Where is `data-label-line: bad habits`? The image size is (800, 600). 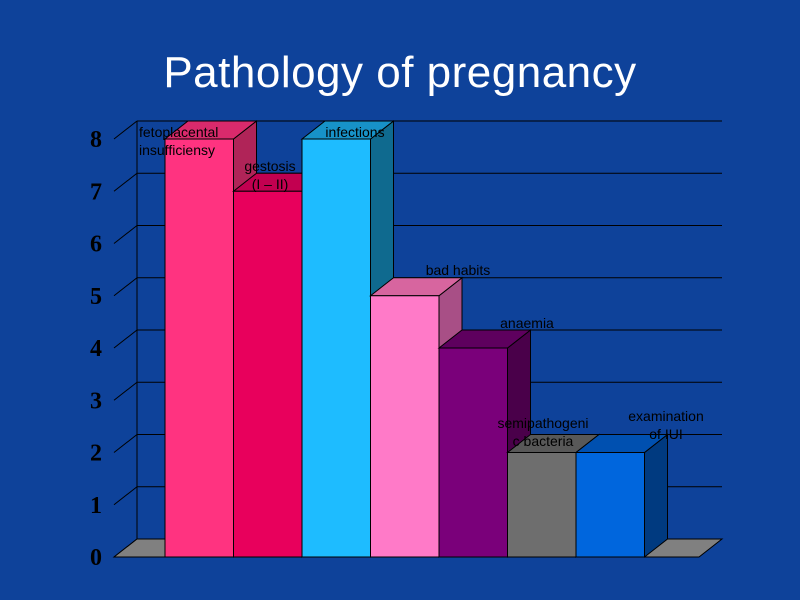 data-label-line: bad habits is located at coordinates (458, 270).